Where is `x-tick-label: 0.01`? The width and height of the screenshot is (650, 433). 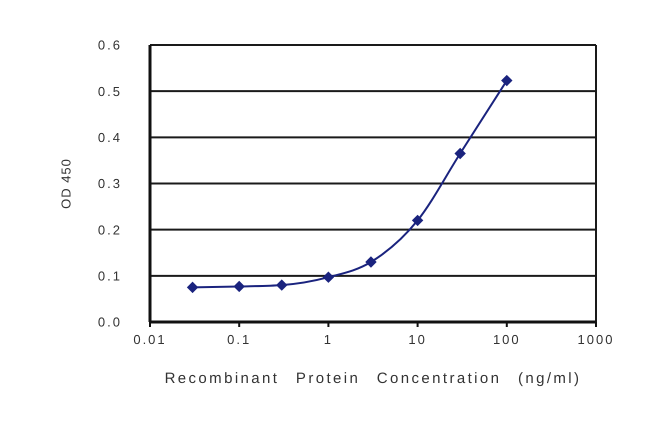 x-tick-label: 0.01 is located at coordinates (150, 340).